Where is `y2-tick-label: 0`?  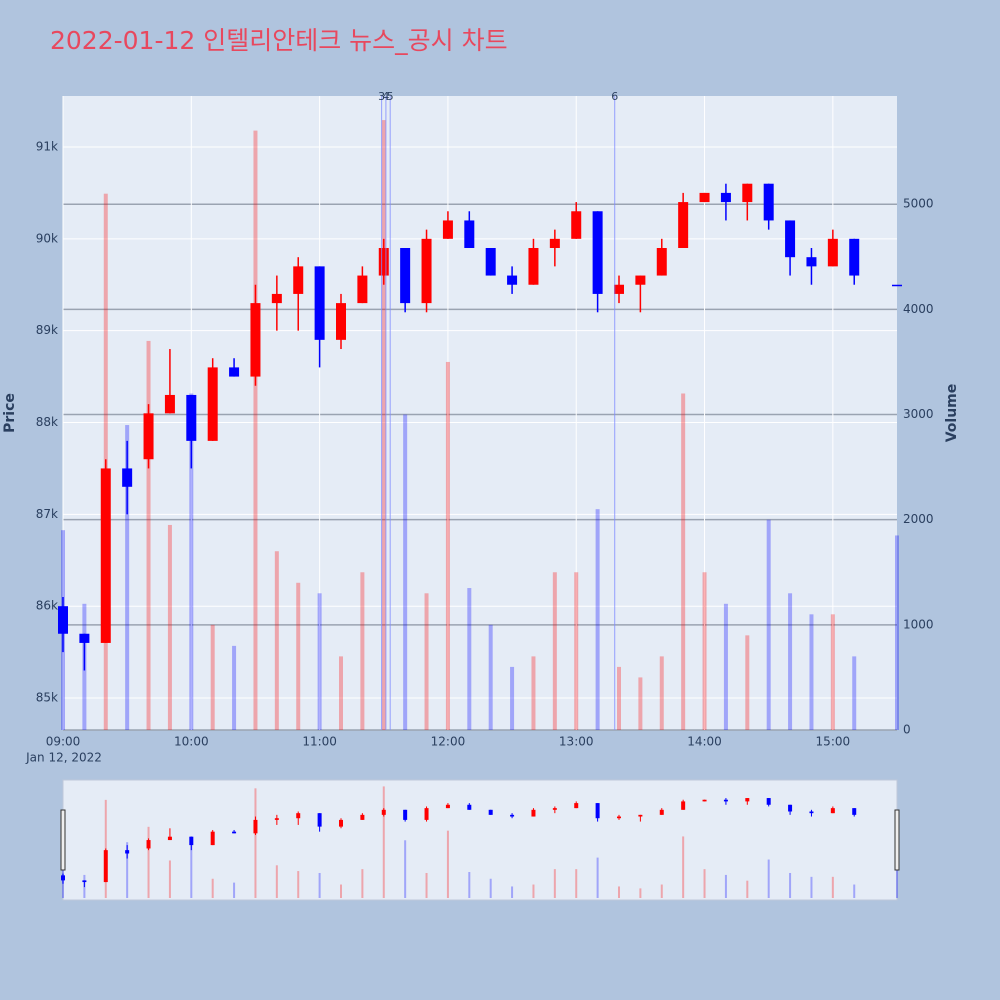
y2-tick-label: 0 is located at coordinates (907, 730).